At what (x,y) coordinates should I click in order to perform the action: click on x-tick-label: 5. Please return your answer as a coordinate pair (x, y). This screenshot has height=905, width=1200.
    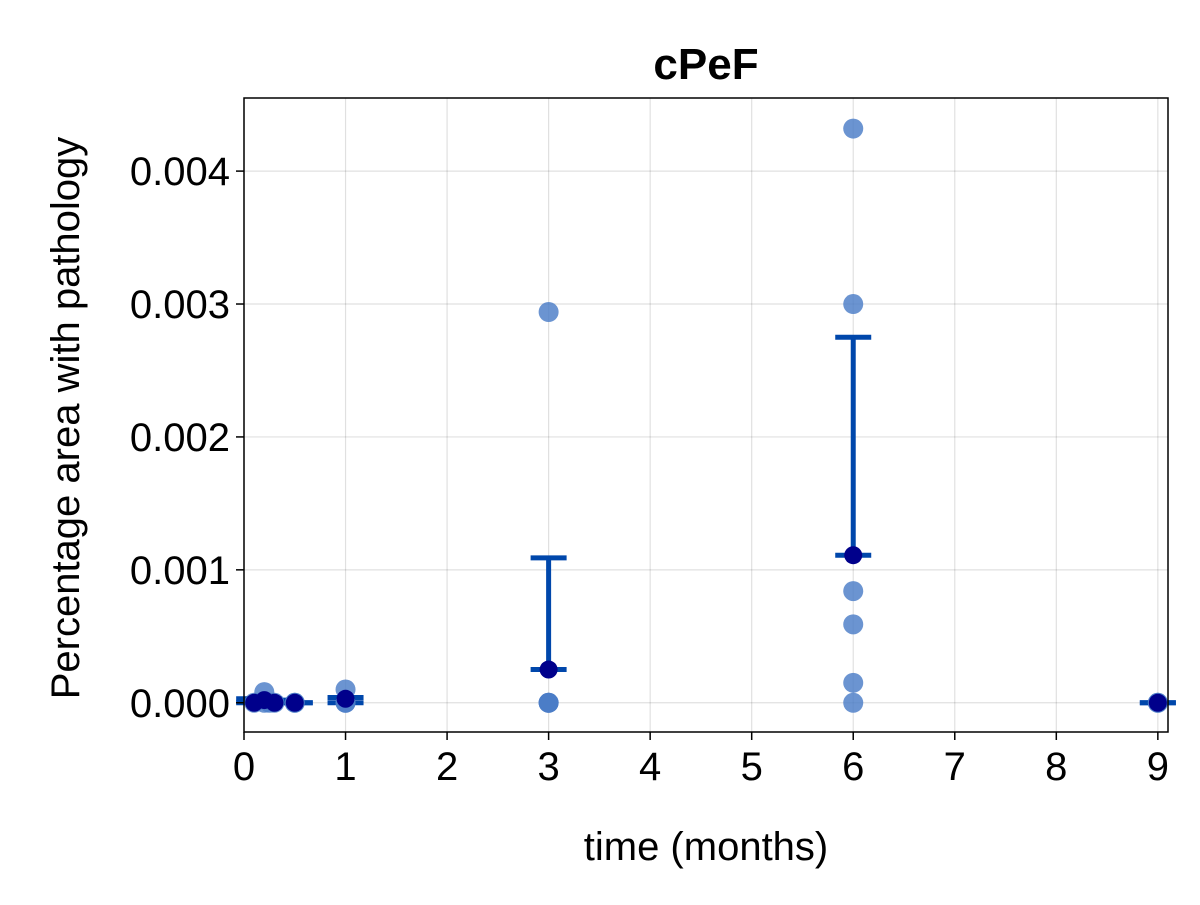
    Looking at the image, I should click on (752, 767).